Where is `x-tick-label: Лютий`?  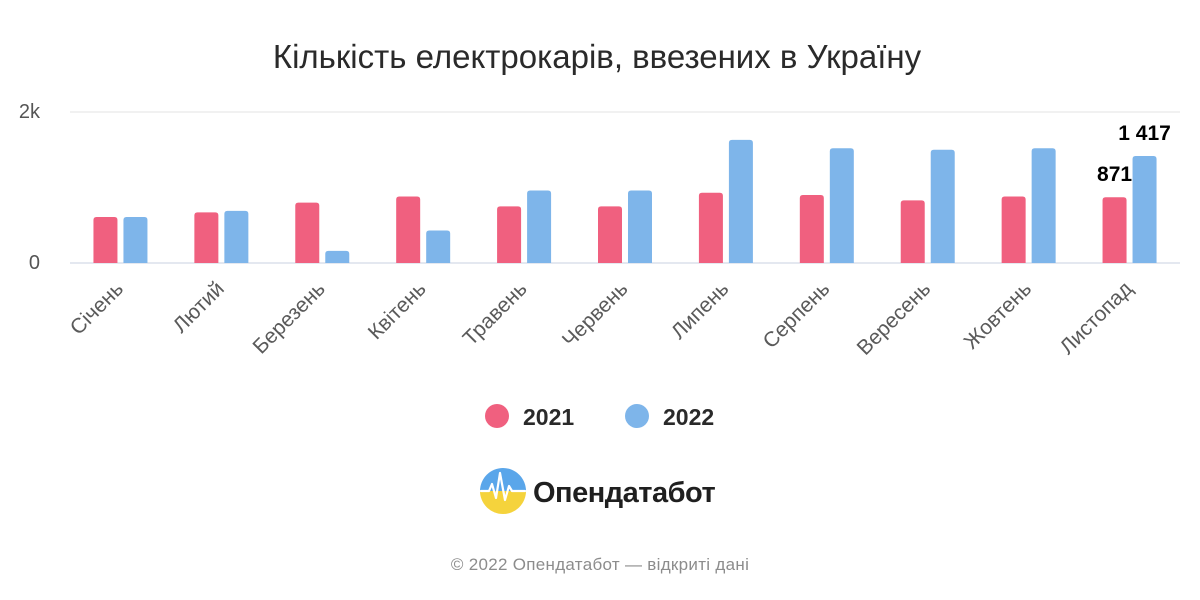 x-tick-label: Лютий is located at coordinates (199, 307).